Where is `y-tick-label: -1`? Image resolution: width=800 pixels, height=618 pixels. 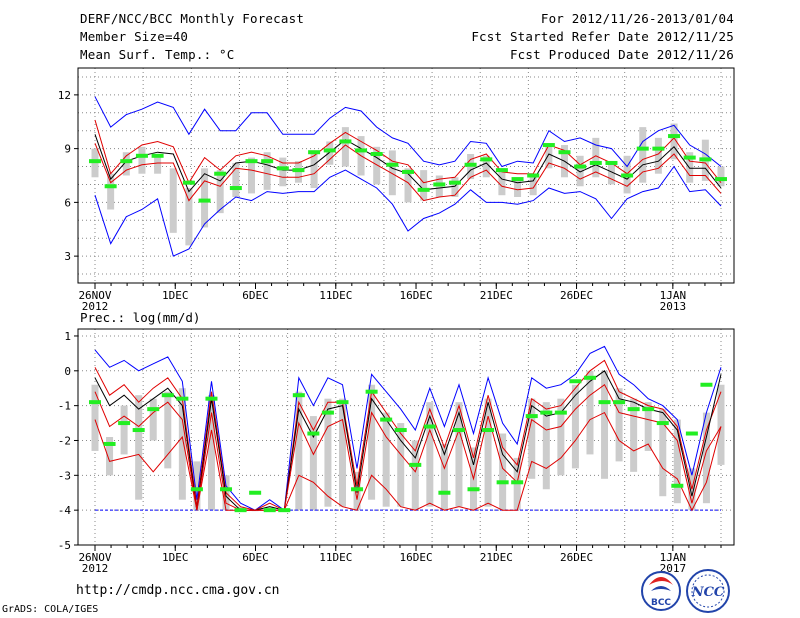 y-tick-label: -1 is located at coordinates (64, 406).